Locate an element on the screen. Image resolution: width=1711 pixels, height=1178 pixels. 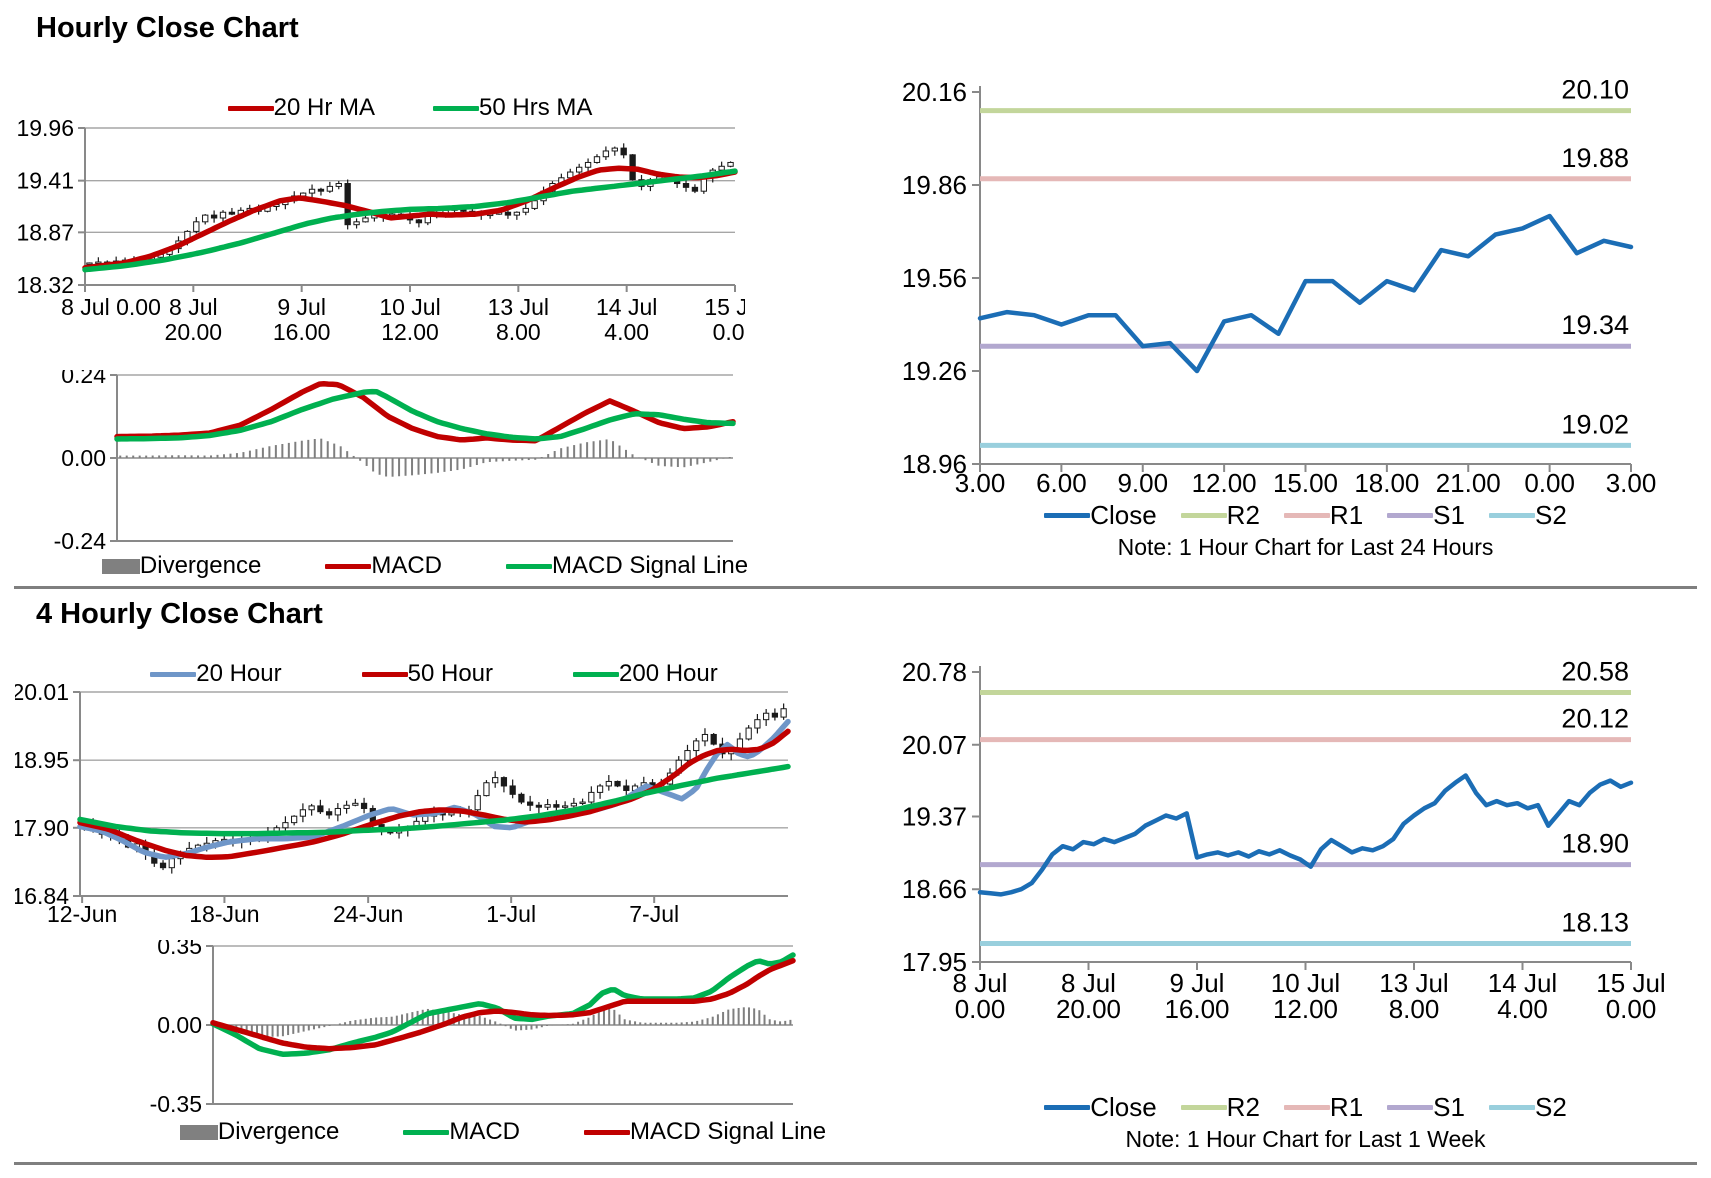
legend-label: 50 Hour is located at coordinates (450, 673).